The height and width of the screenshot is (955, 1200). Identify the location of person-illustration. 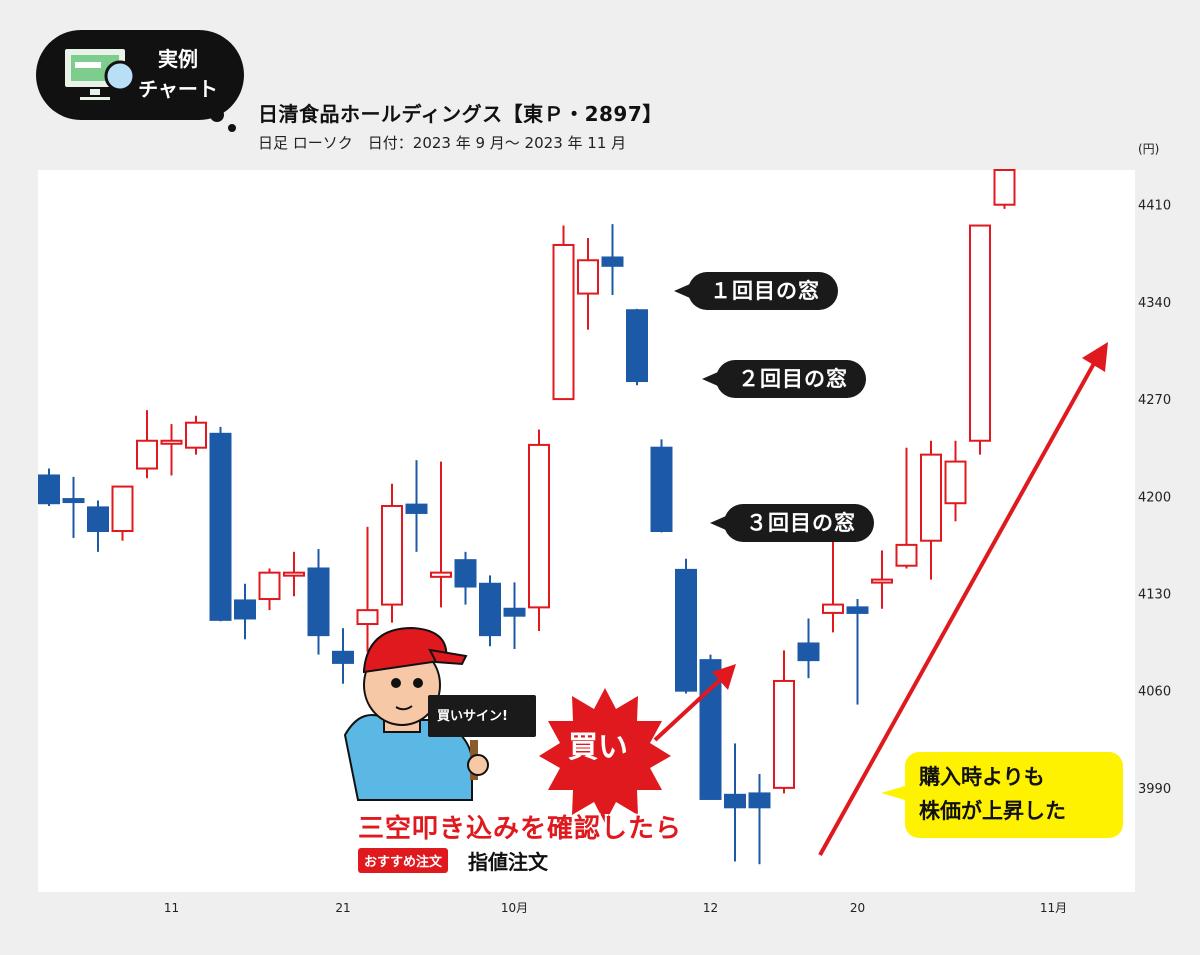
(439, 713).